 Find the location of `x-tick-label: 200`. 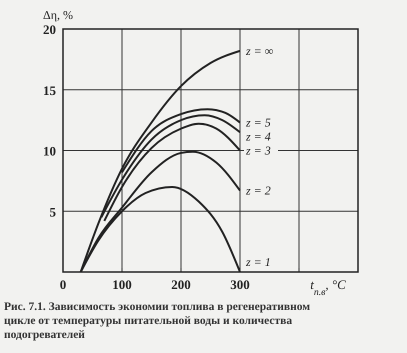

x-tick-label: 200 is located at coordinates (181, 284).